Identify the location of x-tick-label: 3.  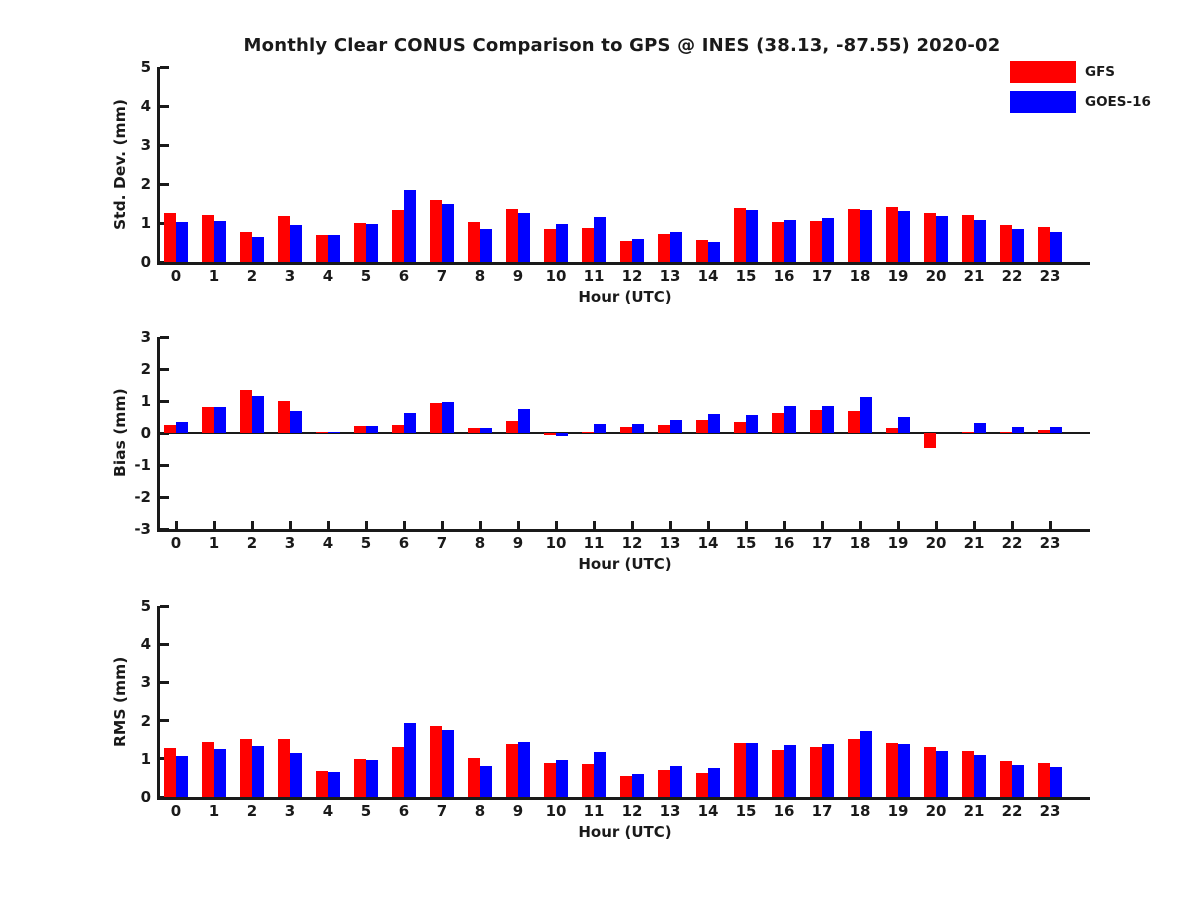
(290, 811).